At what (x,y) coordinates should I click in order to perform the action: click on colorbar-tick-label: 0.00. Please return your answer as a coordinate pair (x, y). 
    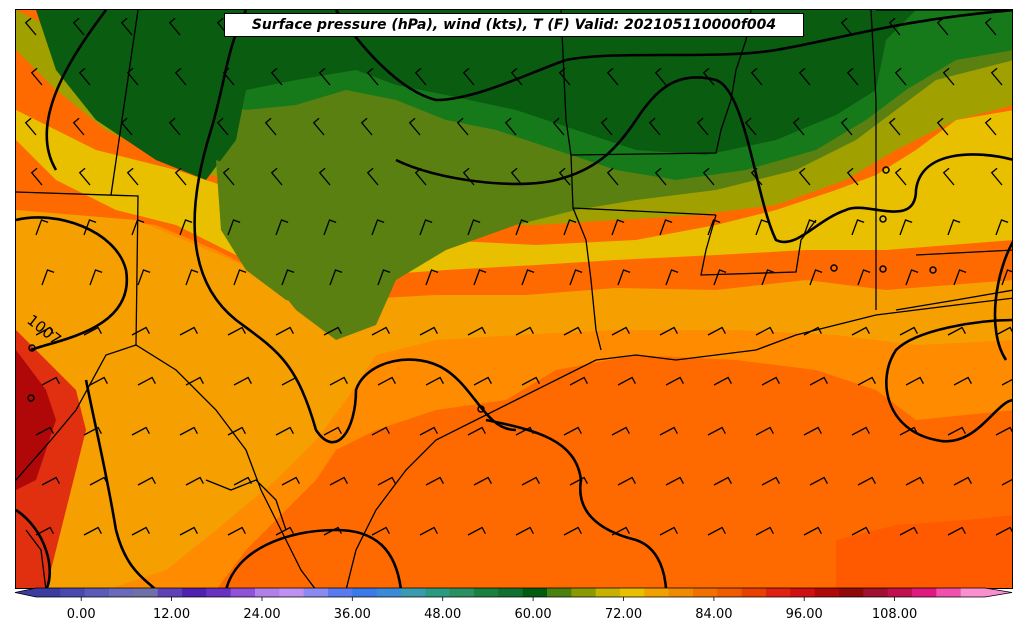
    Looking at the image, I should click on (81, 614).